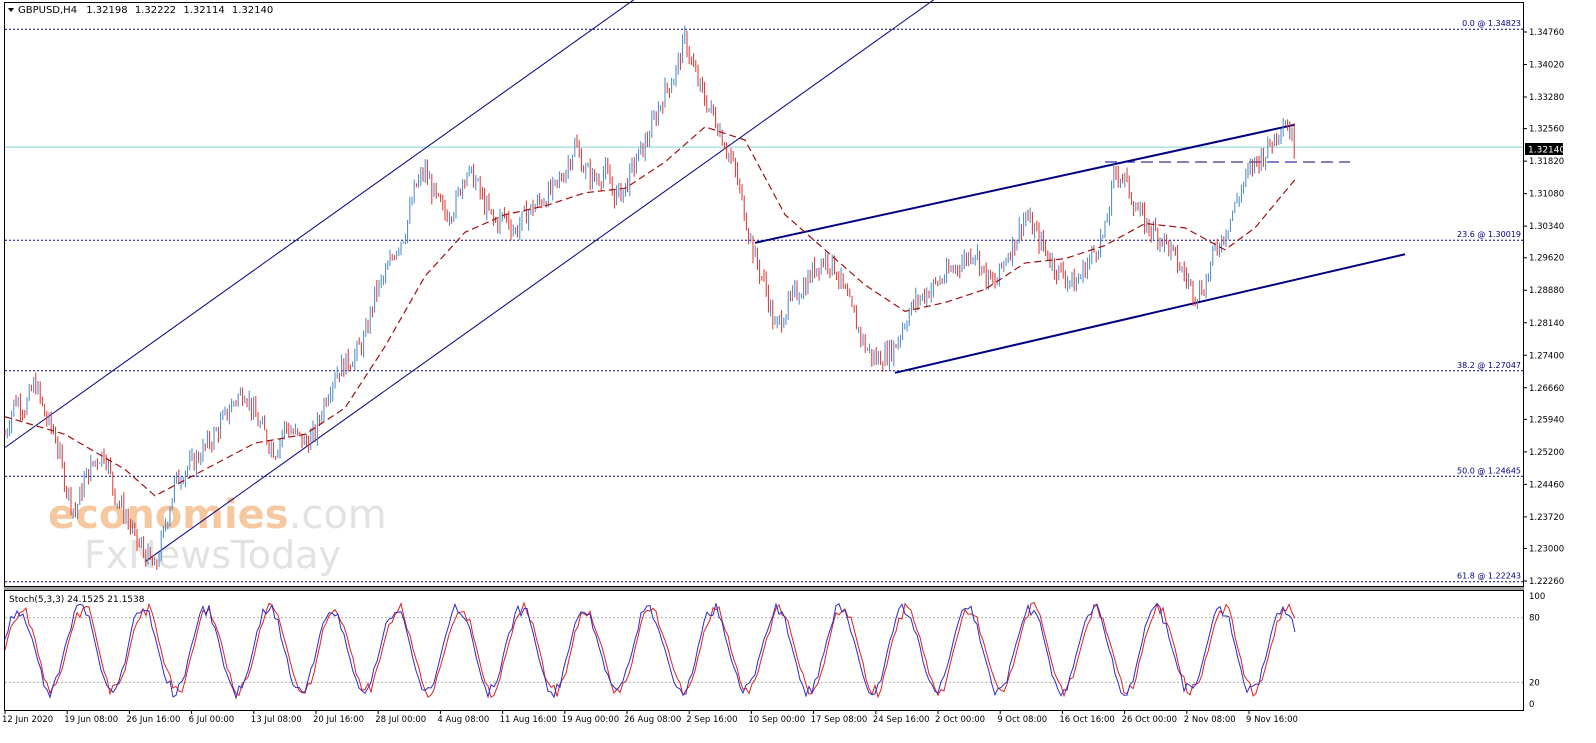 The image size is (1596, 743). I want to click on svg-text: 1.32140, so click(1546, 151).